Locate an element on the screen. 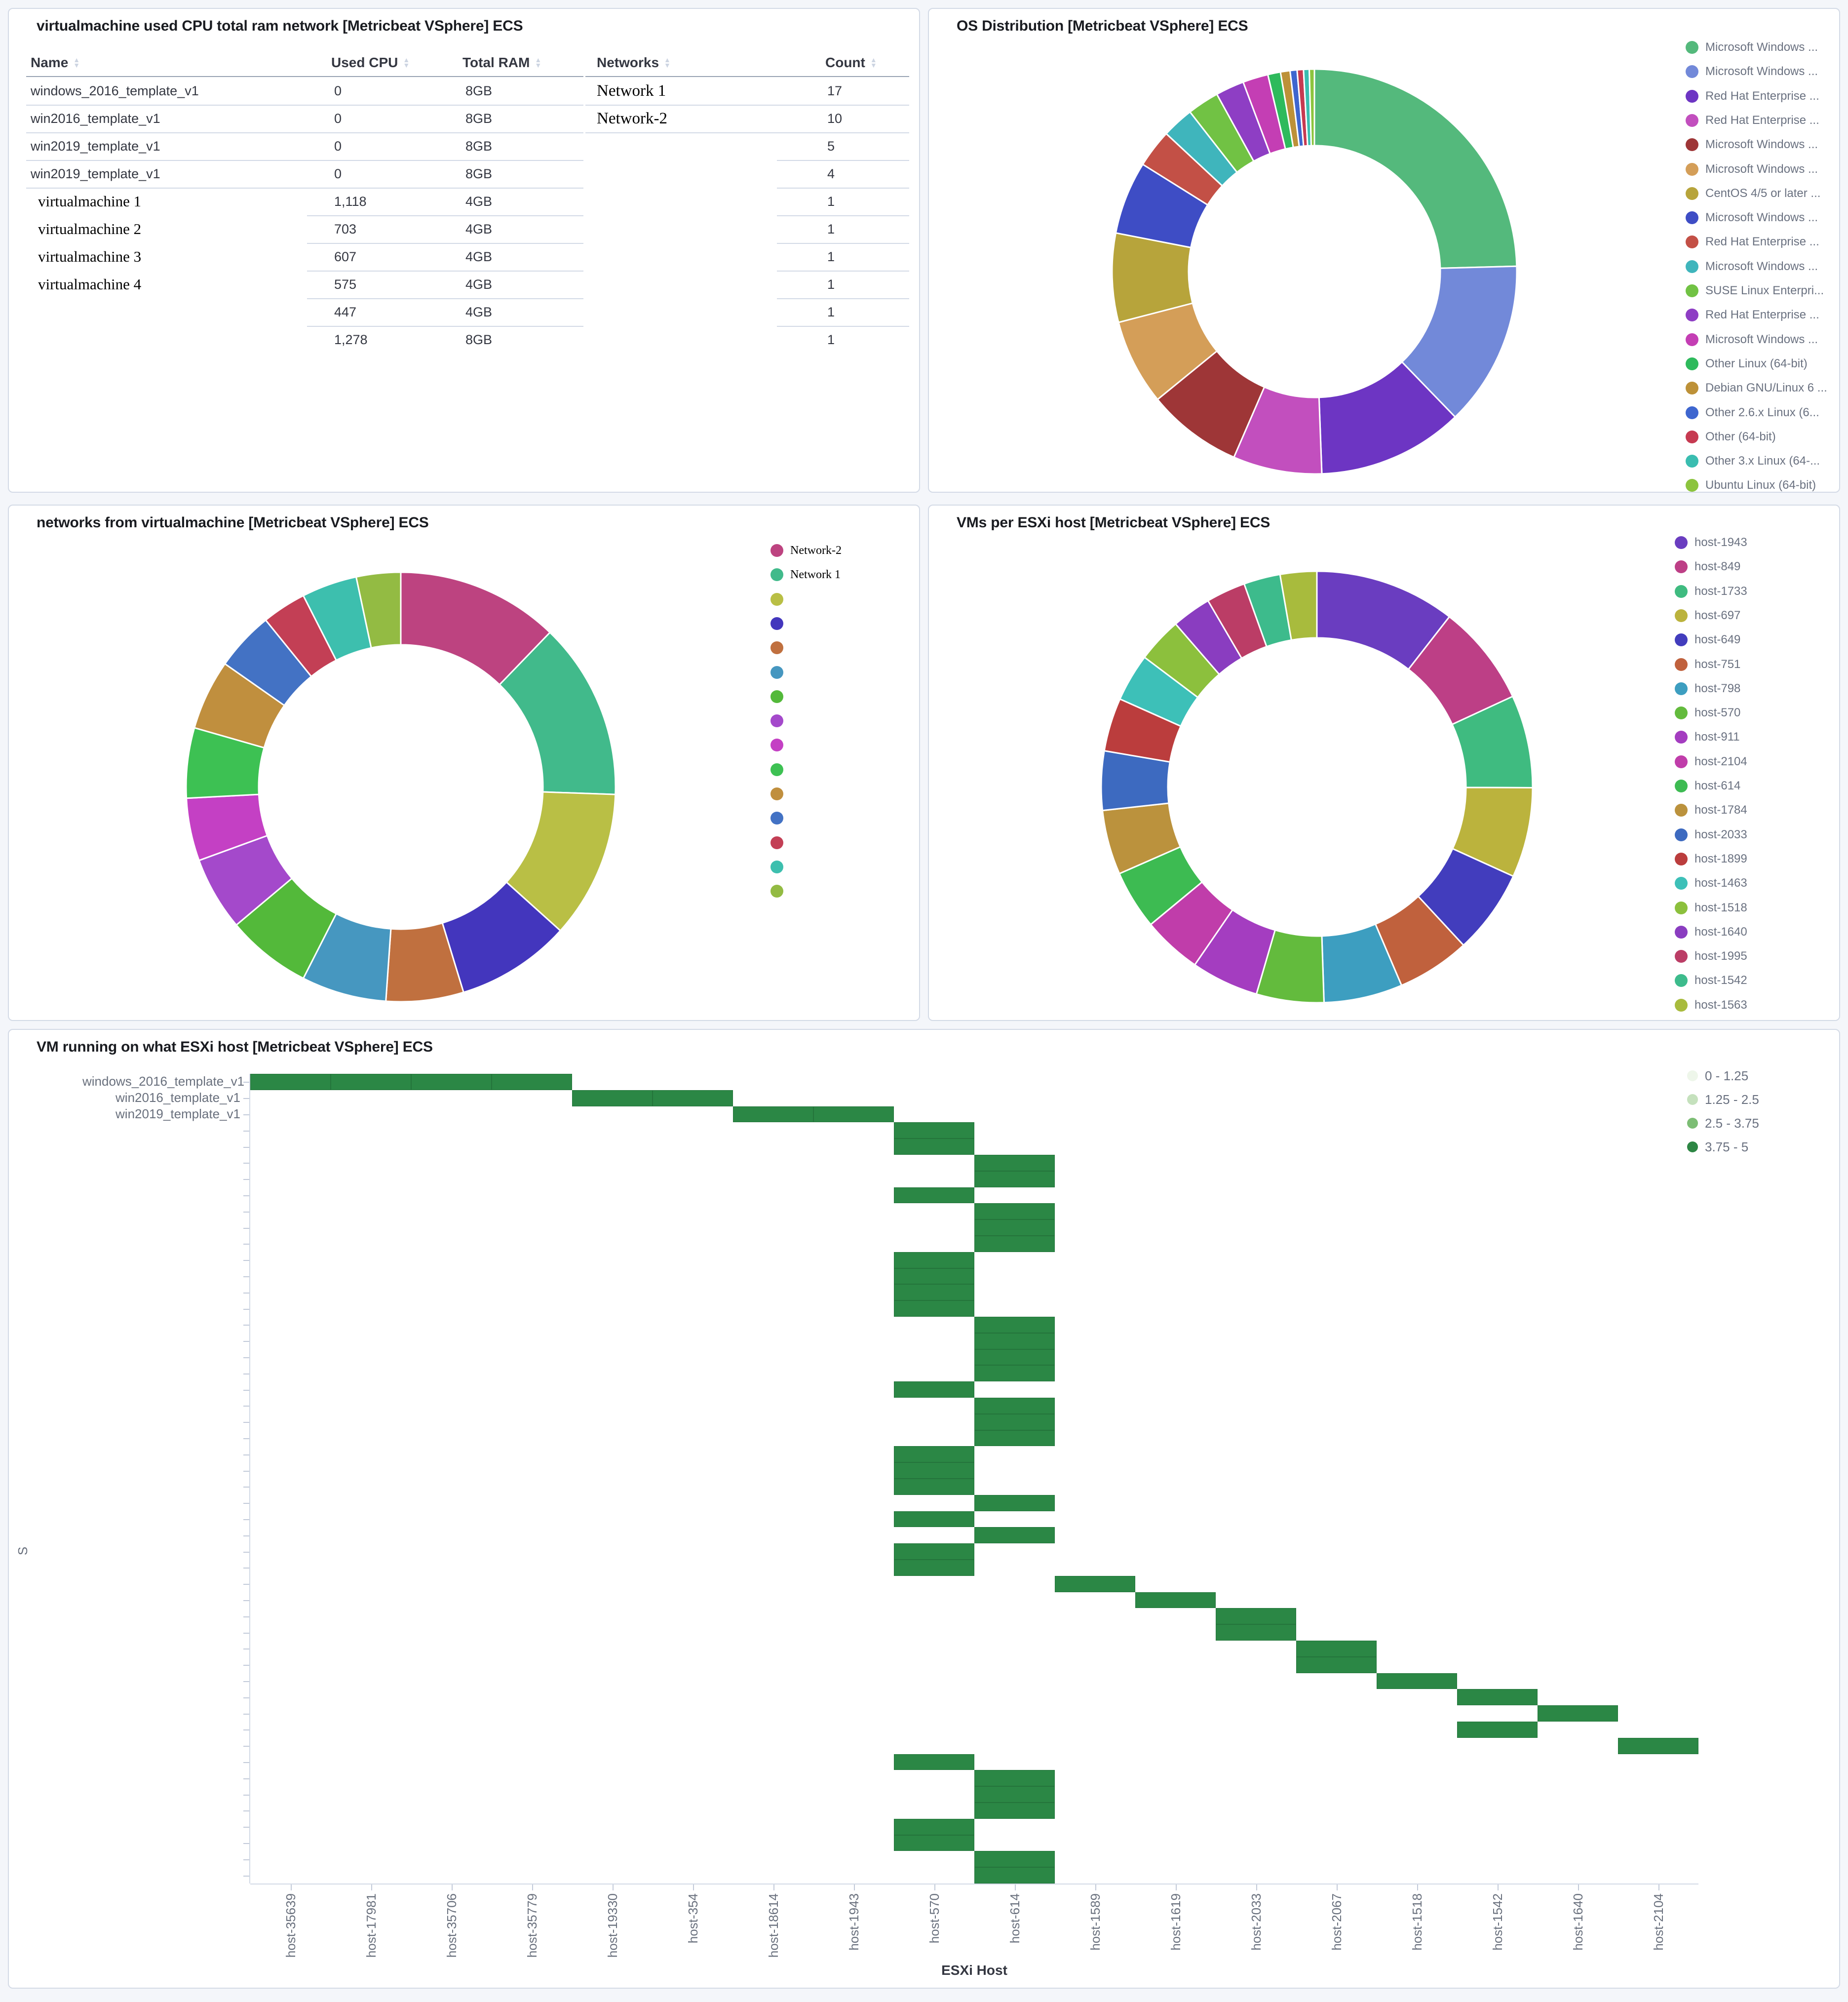 This screenshot has width=1848, height=2002. legend-item: Network-2 is located at coordinates (806, 551).